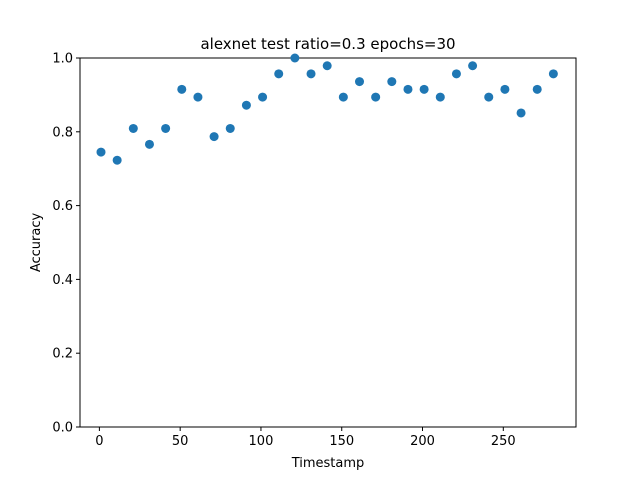  What do you see at coordinates (62, 428) in the screenshot?
I see `y-tick-label: 0.0` at bounding box center [62, 428].